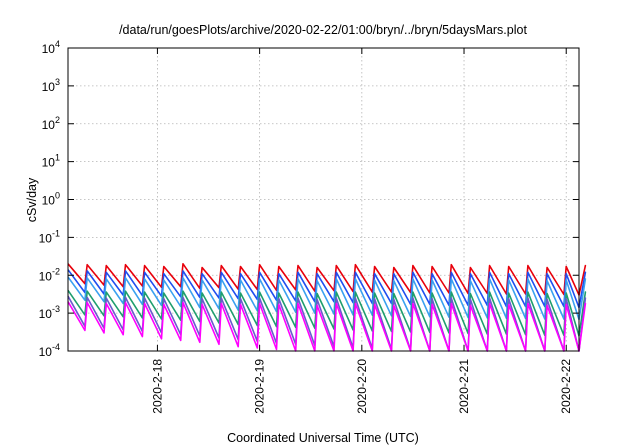  What do you see at coordinates (464, 386) in the screenshot?
I see `x-tick-label: 2020-2-21` at bounding box center [464, 386].